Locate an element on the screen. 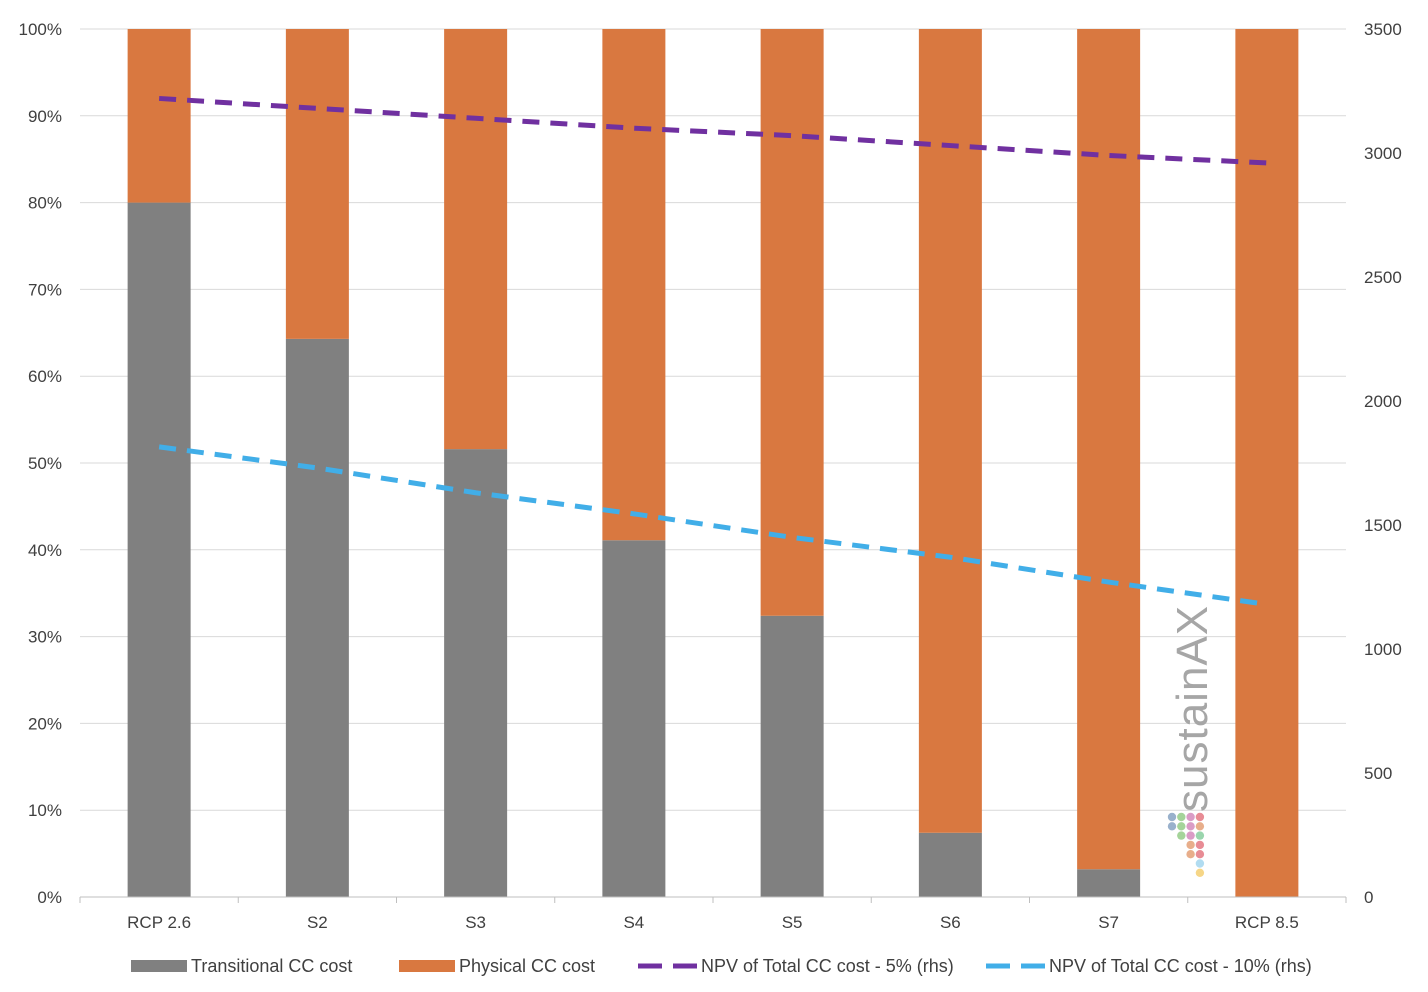 This screenshot has width=1428, height=992. bar-physical-cc-cost-s3 is located at coordinates (476, 239).